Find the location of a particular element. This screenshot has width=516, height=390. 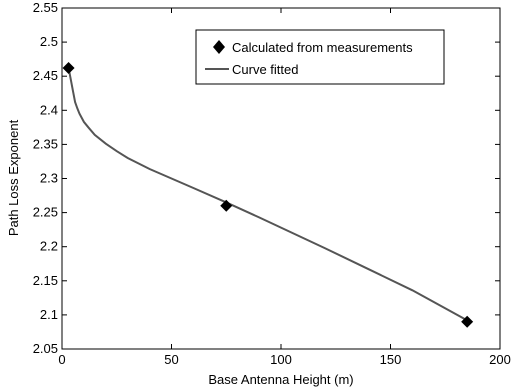

y-tick-label: 2.2 is located at coordinates (49, 246).